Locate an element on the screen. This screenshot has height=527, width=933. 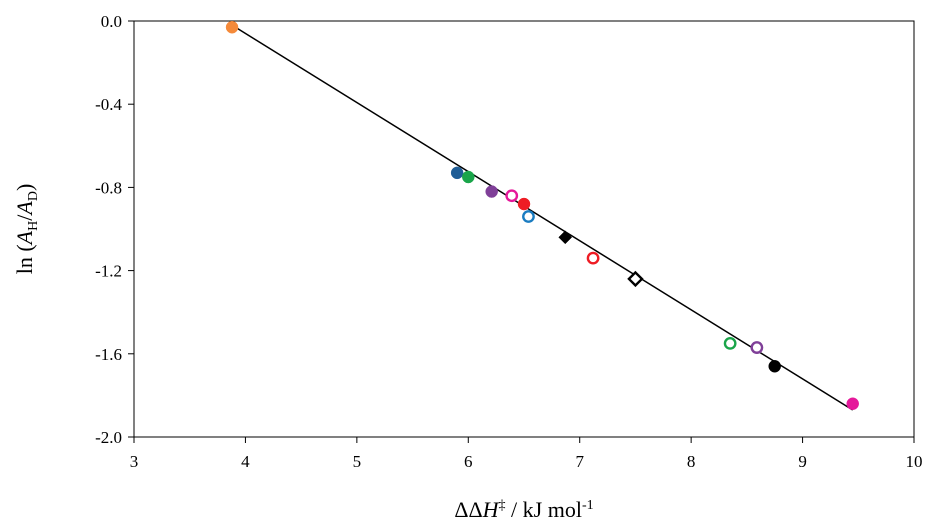
x-axis-title: ΔΔH‡ / kJ mol-1 is located at coordinates (523, 509).